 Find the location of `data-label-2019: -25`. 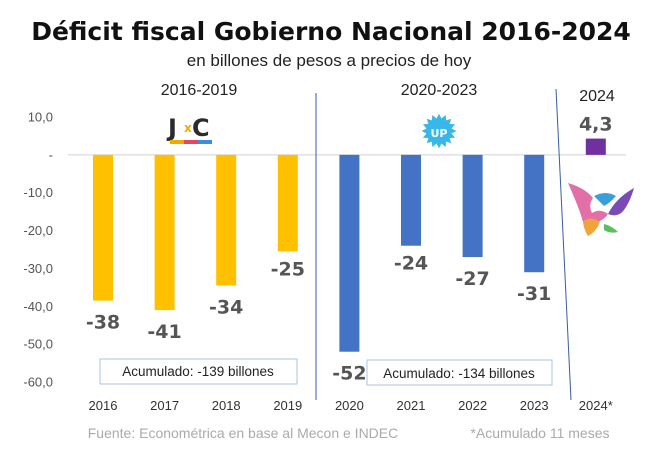

data-label-2019: -25 is located at coordinates (288, 269).